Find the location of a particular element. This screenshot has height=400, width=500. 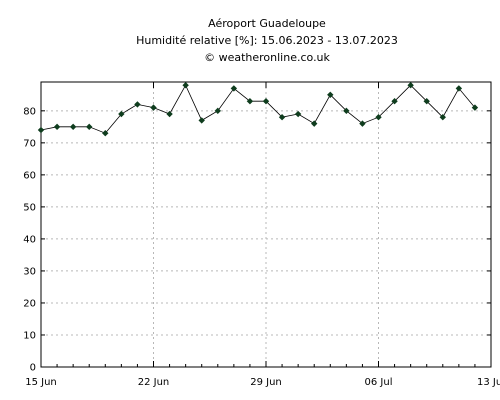

y-tick-label: 60 is located at coordinates (29, 175).